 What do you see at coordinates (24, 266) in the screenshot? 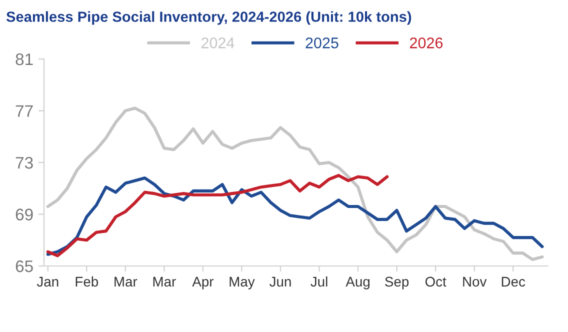
I see `y-tick-label: 65` at bounding box center [24, 266].